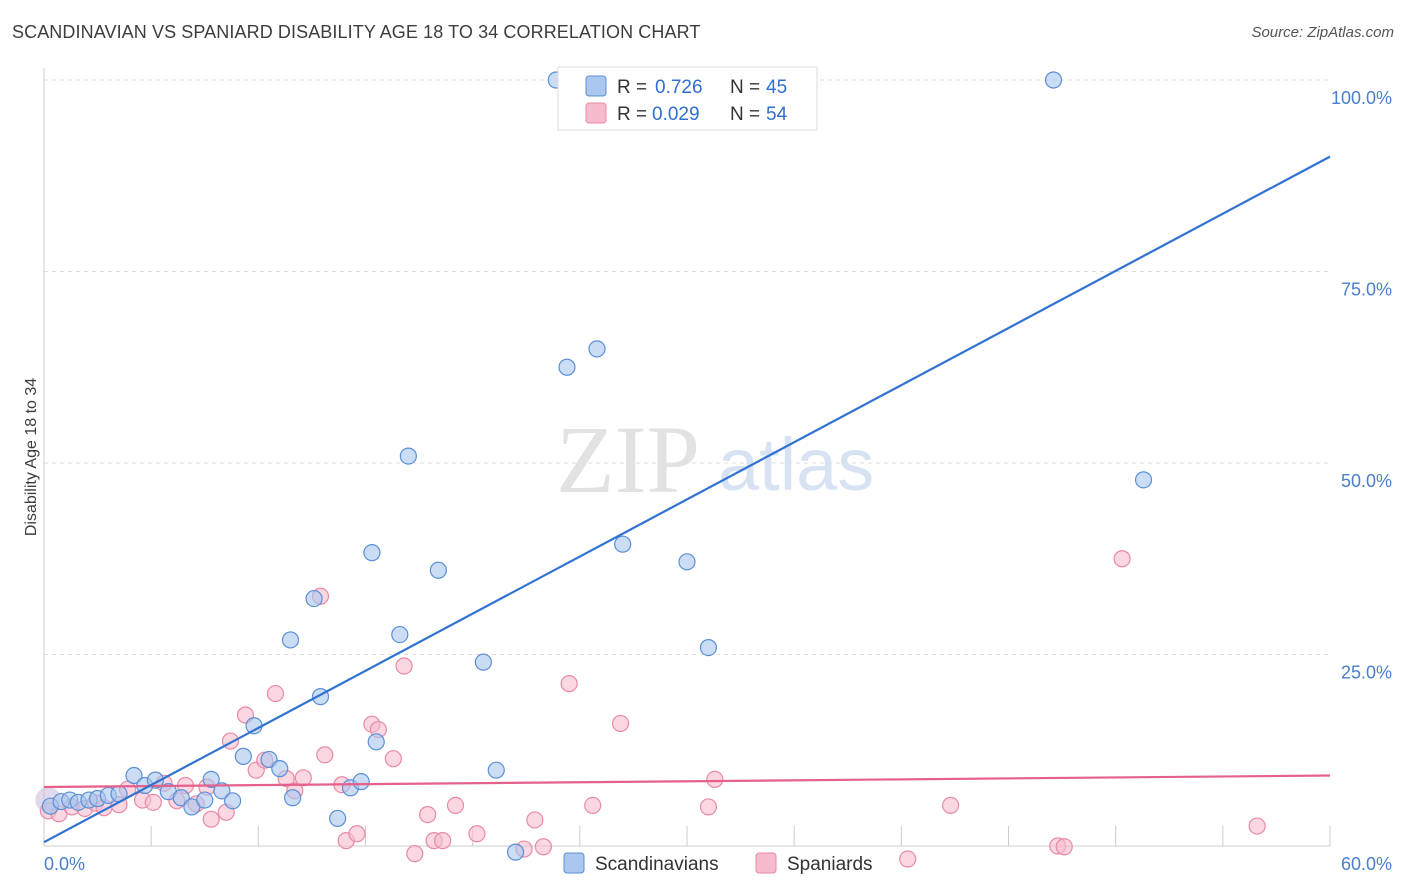  What do you see at coordinates (796, 464) in the screenshot?
I see `watermark-atlas: atlas` at bounding box center [796, 464].